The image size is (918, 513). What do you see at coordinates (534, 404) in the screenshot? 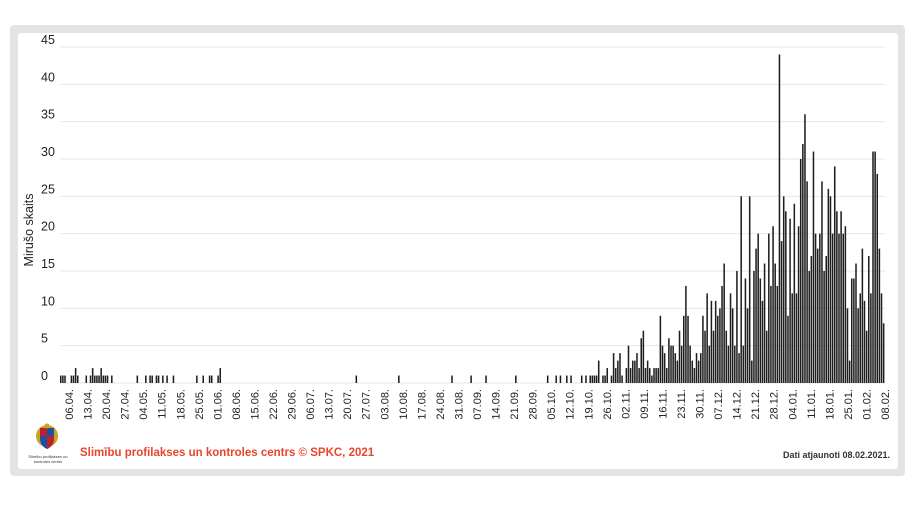
I see `x-tick-label: 28.09.` at bounding box center [534, 404].